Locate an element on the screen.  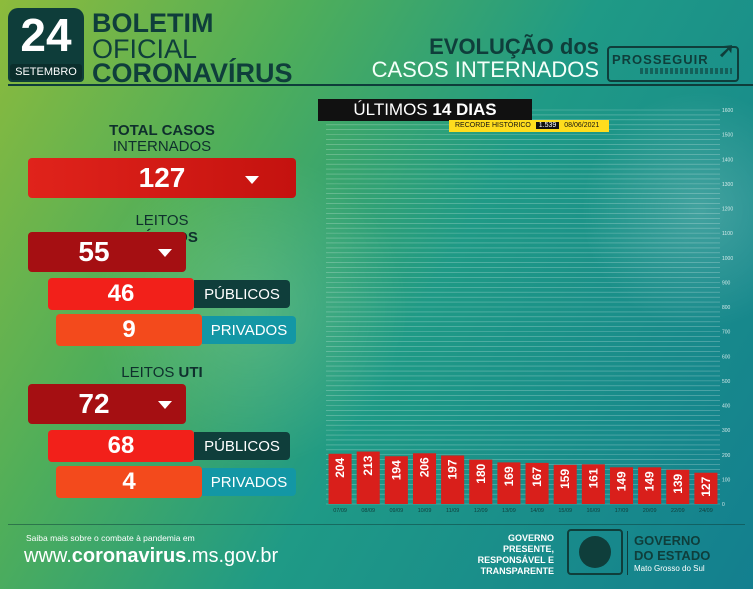
x-tick-label: 22/09 is located at coordinates (678, 511).